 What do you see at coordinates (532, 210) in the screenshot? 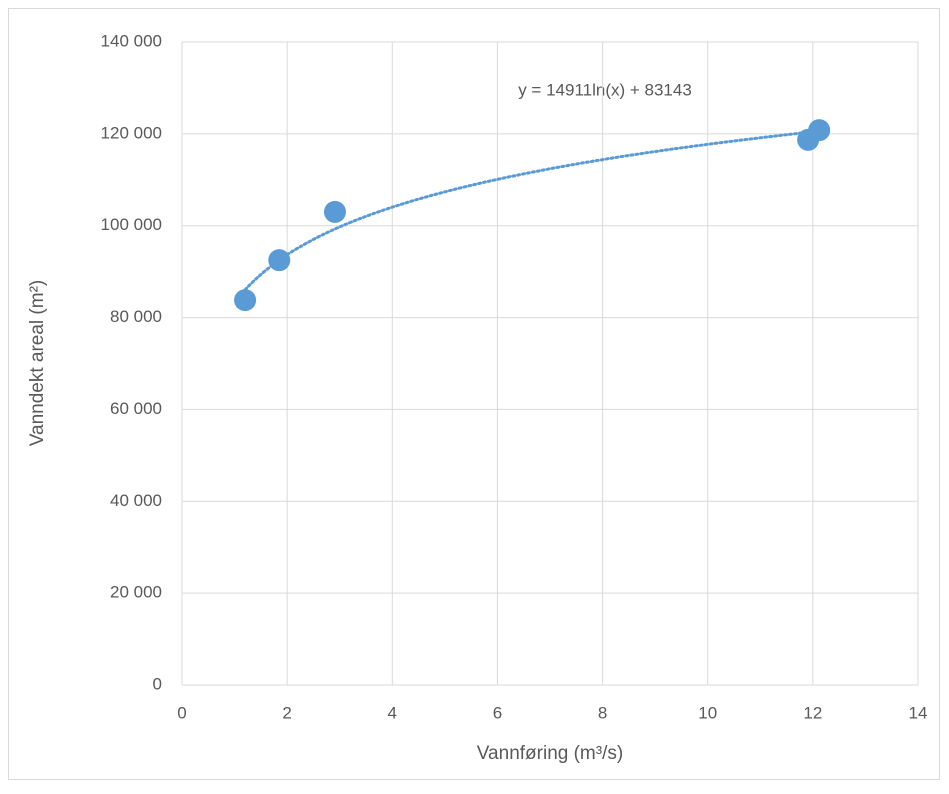
I see `trendline` at bounding box center [532, 210].